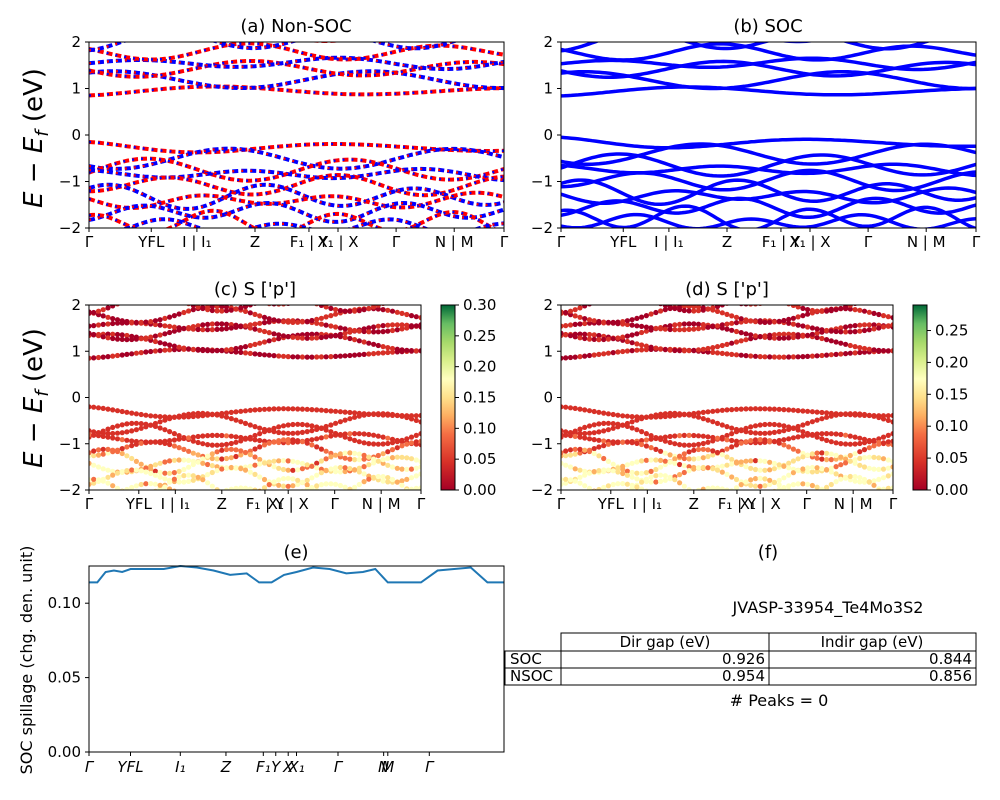  What do you see at coordinates (479, 305) in the screenshot?
I see `colorbar-tick-label: 0.30` at bounding box center [479, 305].